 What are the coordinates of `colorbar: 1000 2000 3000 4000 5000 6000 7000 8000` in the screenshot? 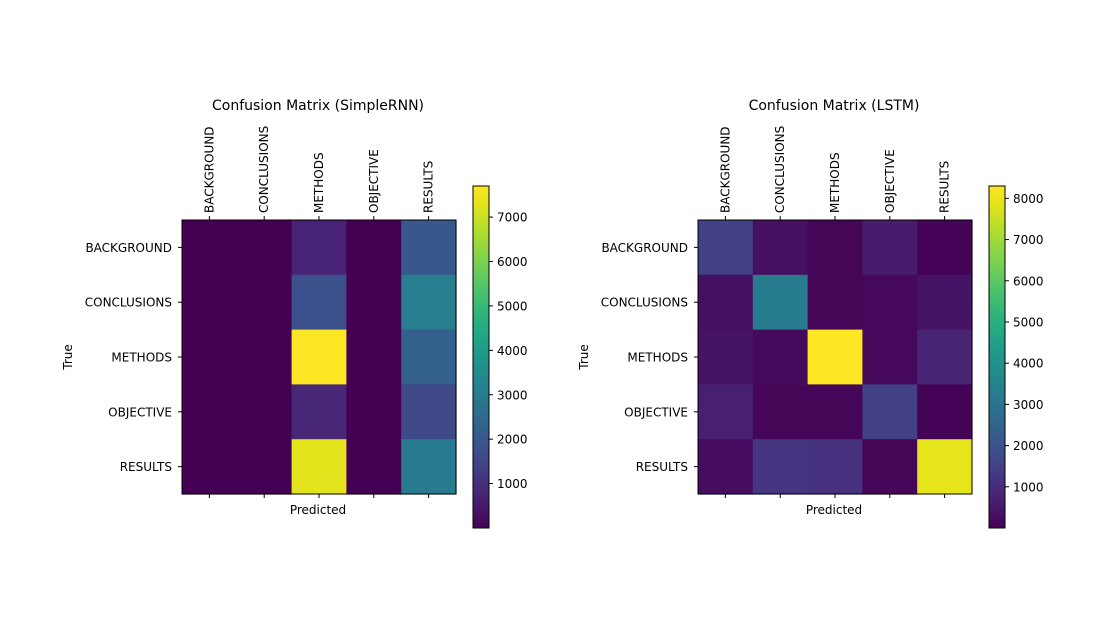 It's located at (1016, 357).